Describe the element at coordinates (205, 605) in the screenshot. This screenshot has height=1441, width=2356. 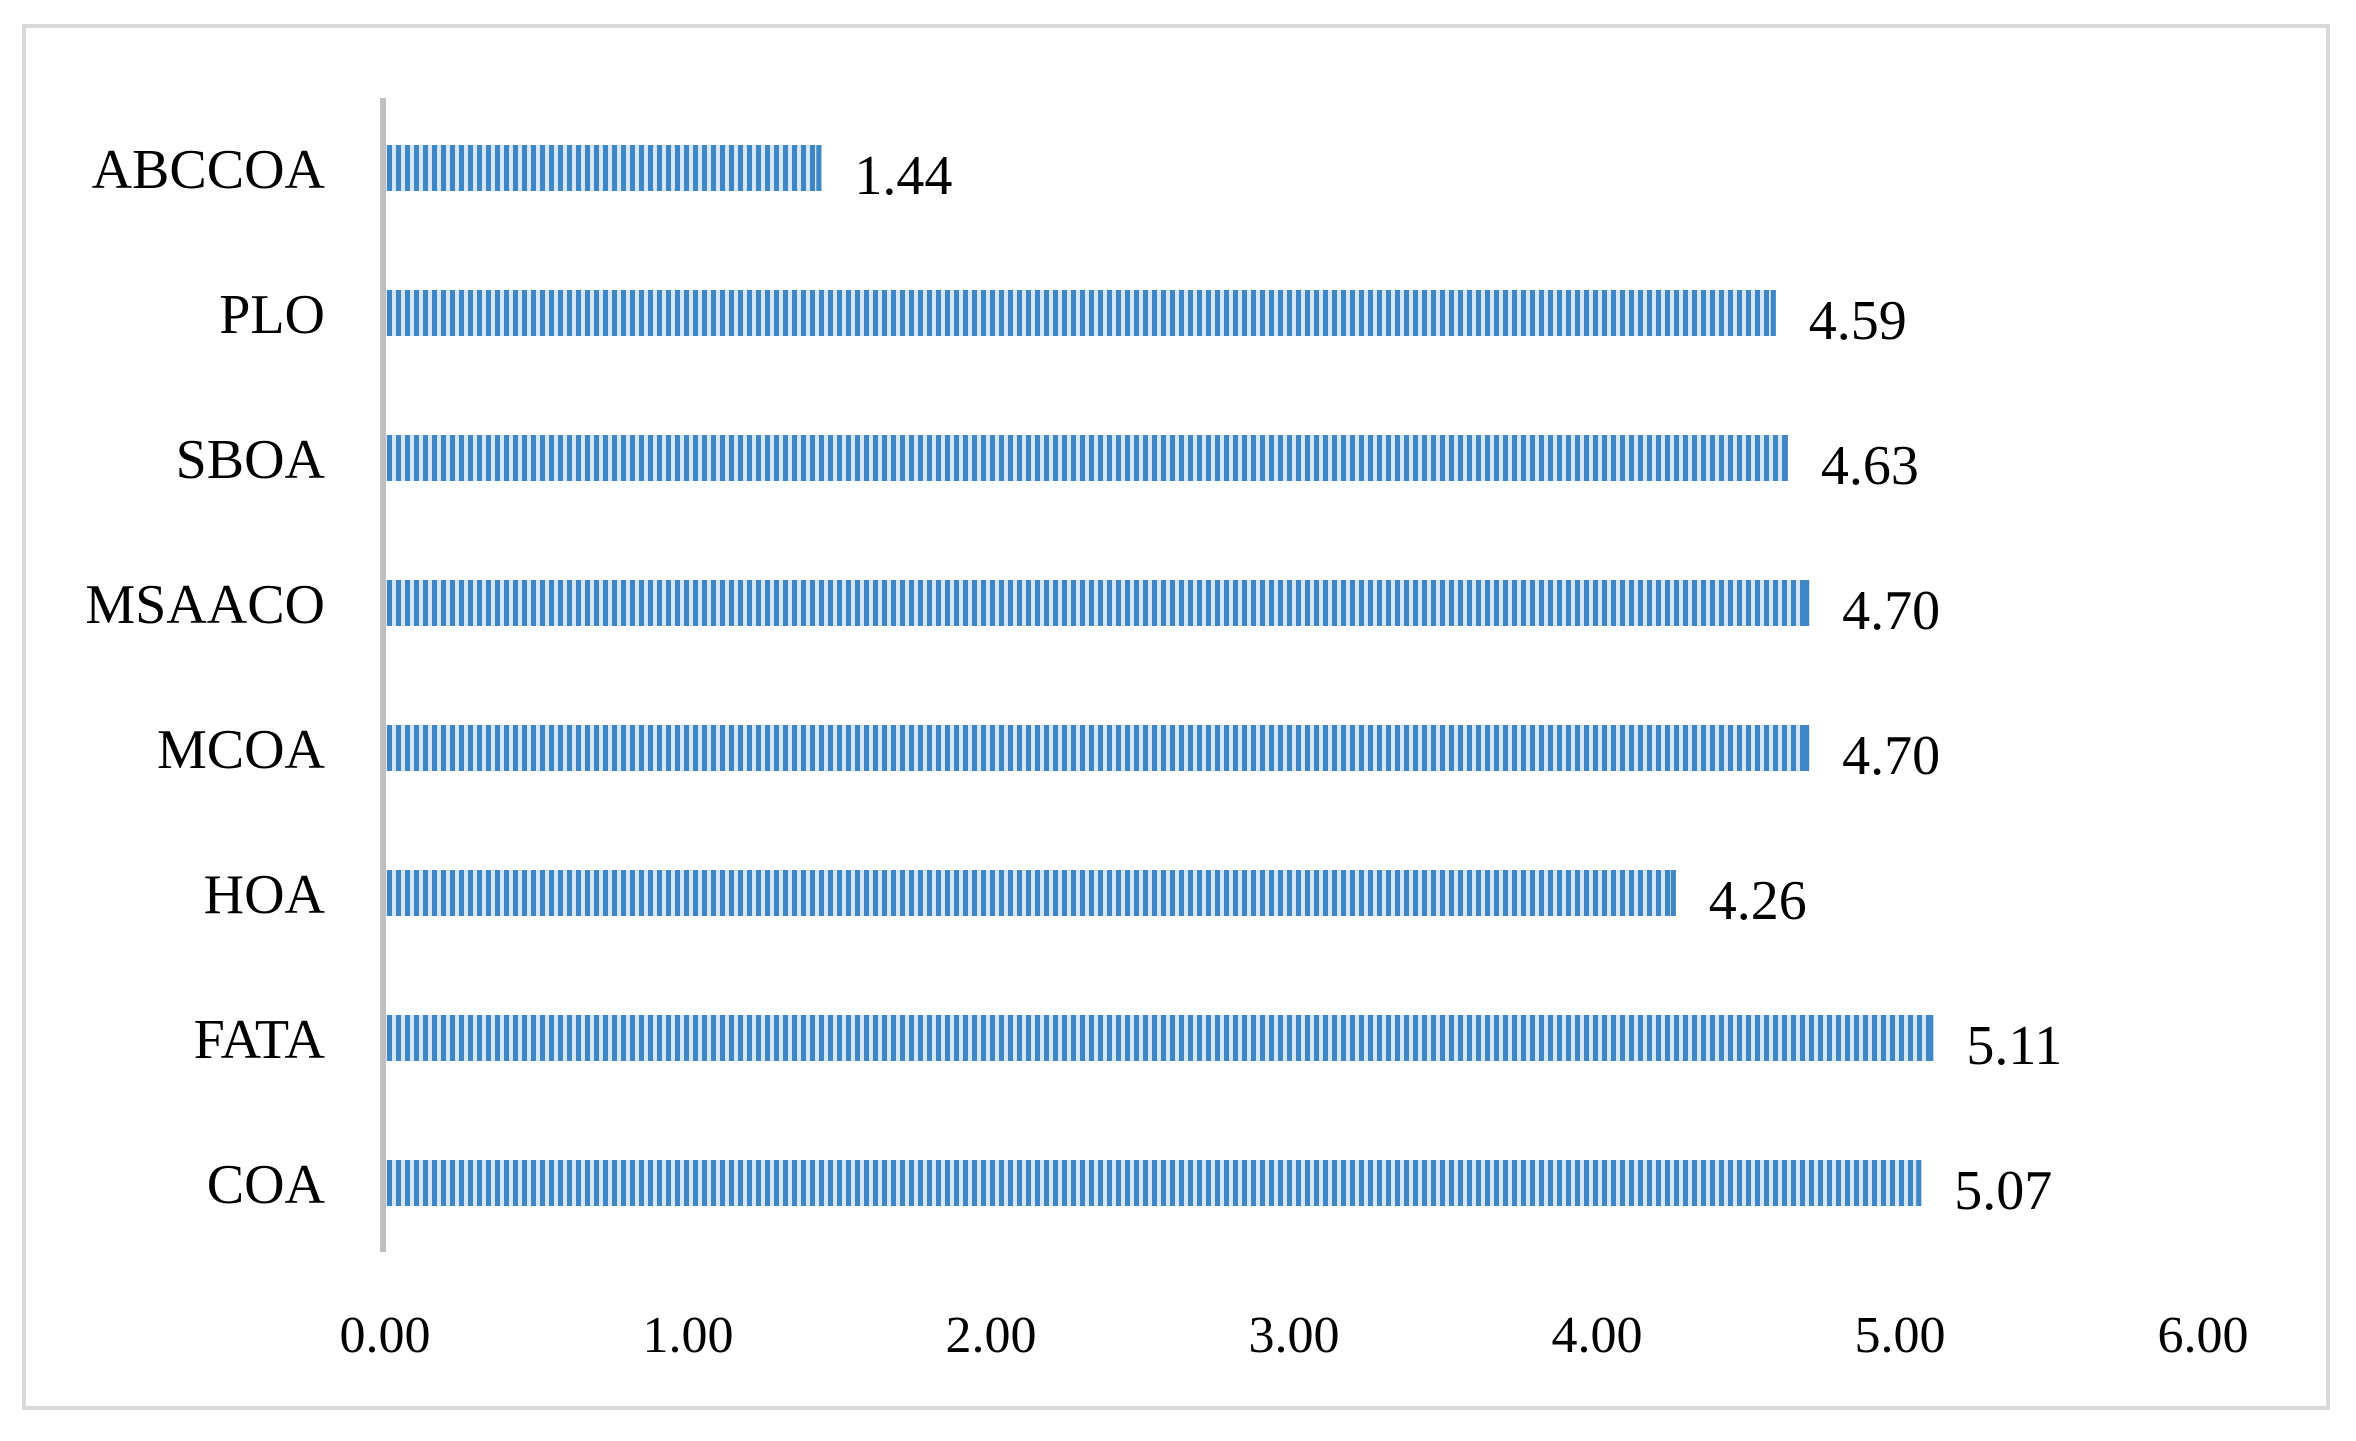
I see `category-label-msaaco: MSAACO` at that location.